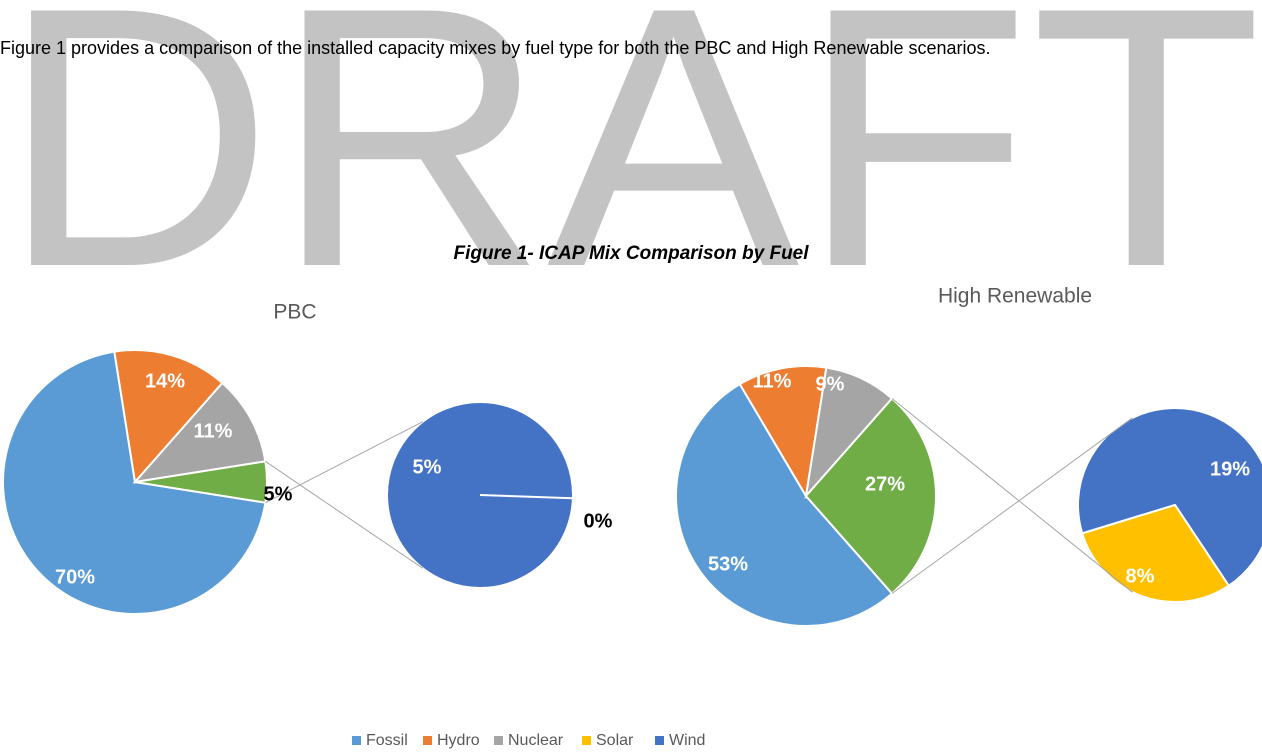  I want to click on legend-label: Solar, so click(615, 740).